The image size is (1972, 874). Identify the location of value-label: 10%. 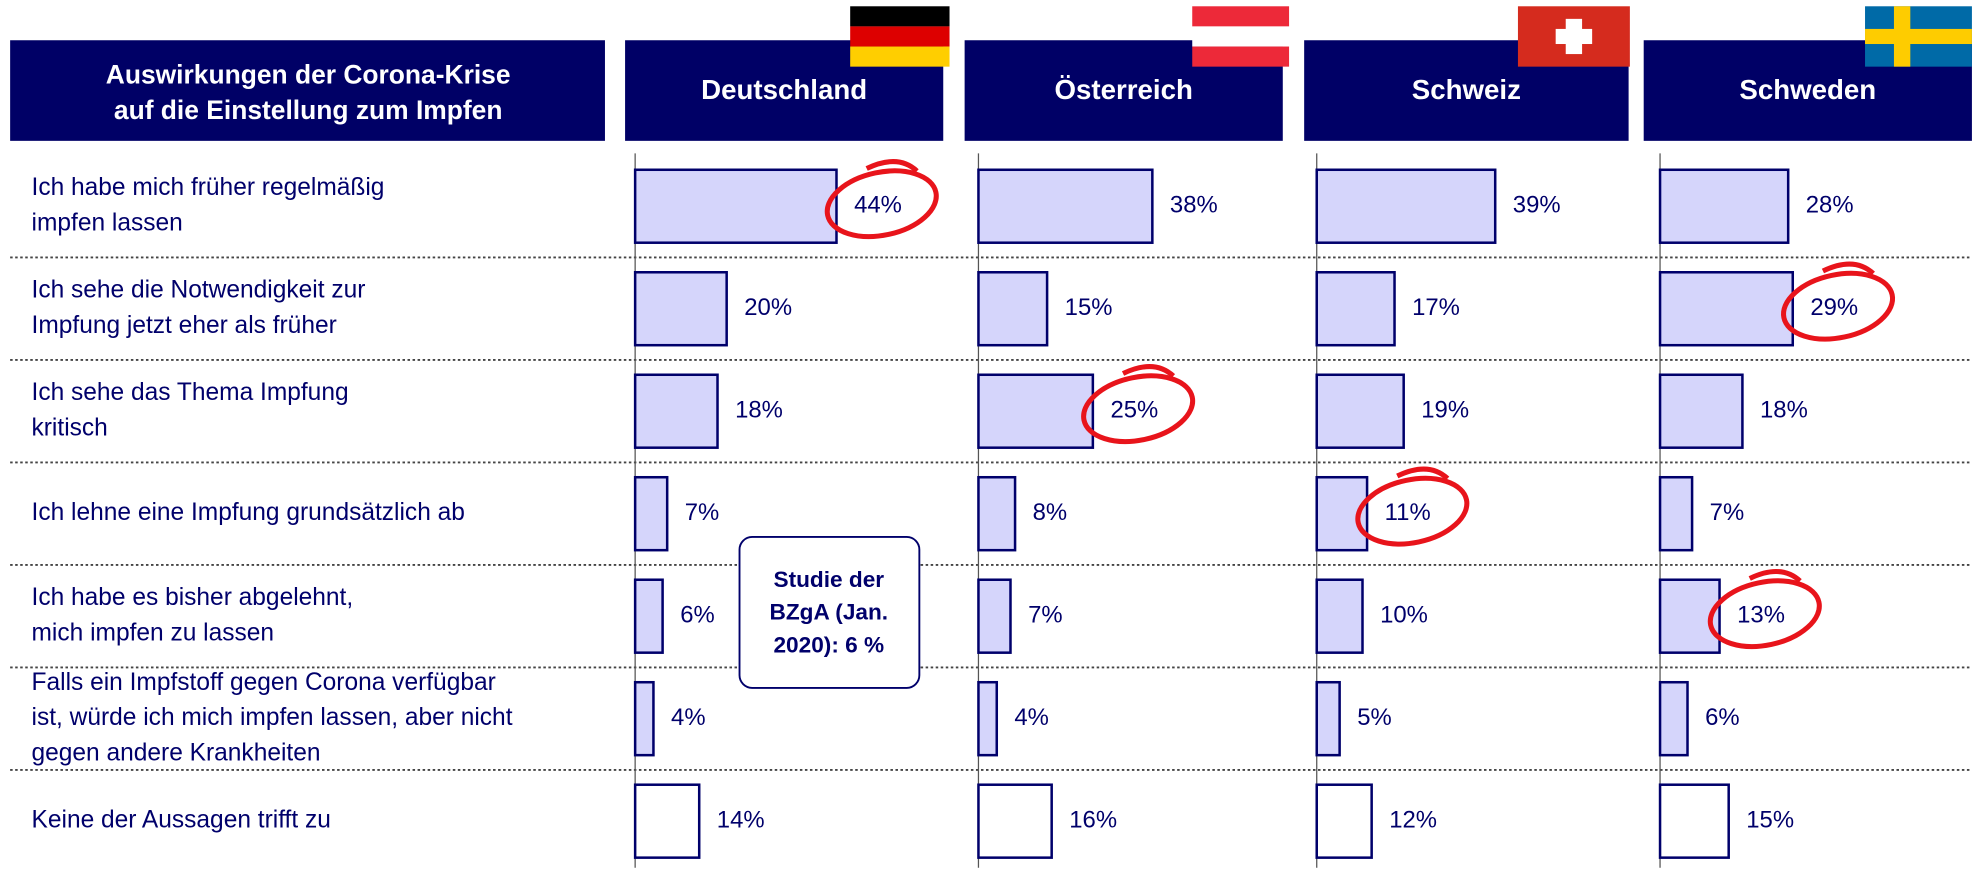
(1404, 615).